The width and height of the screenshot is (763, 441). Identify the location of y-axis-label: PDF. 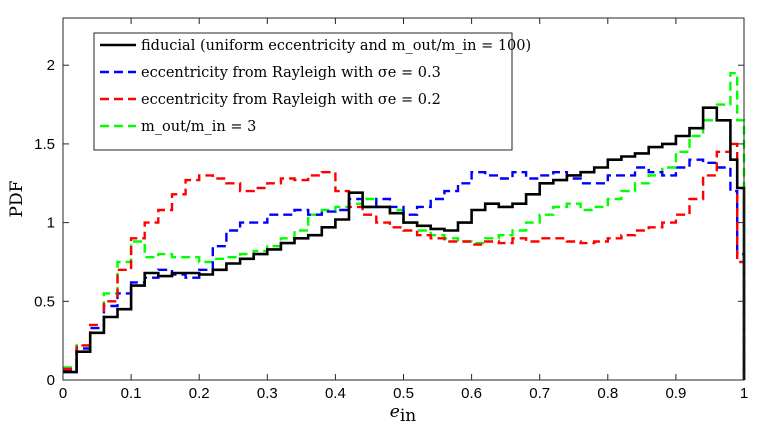
(17, 198).